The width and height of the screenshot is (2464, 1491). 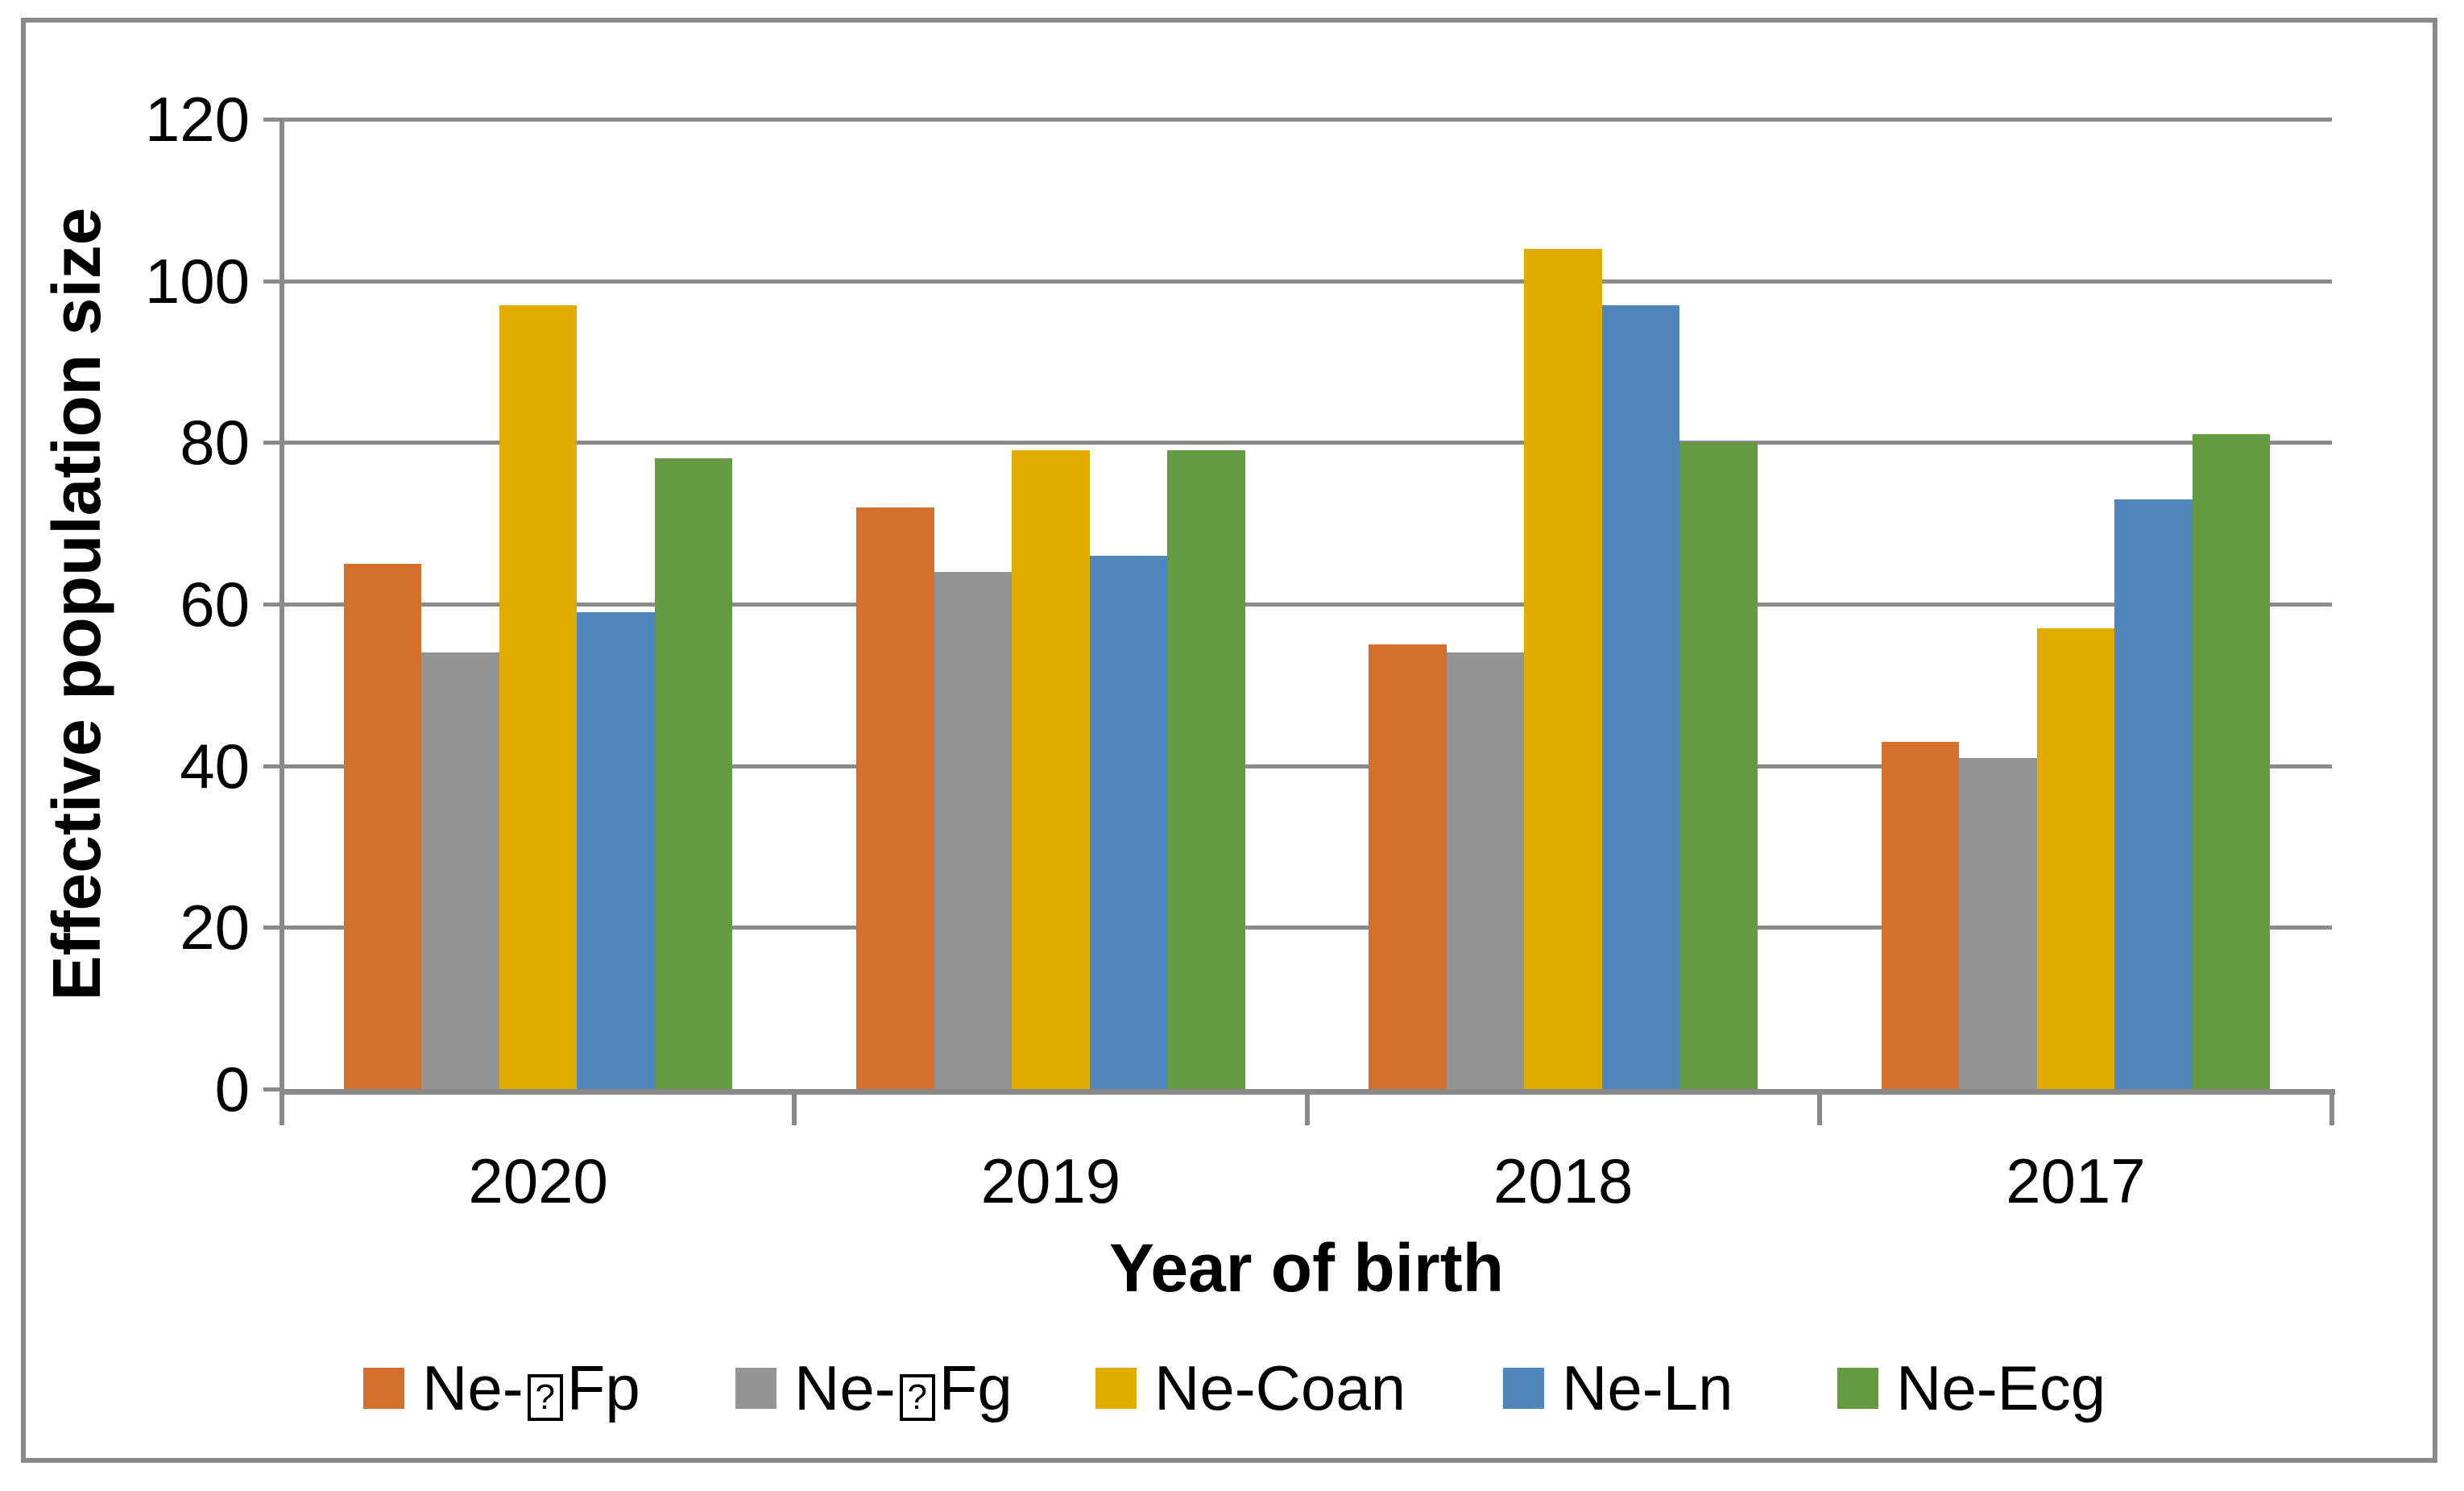 What do you see at coordinates (232, 1089) in the screenshot?
I see `y-axis-tick-label: 0` at bounding box center [232, 1089].